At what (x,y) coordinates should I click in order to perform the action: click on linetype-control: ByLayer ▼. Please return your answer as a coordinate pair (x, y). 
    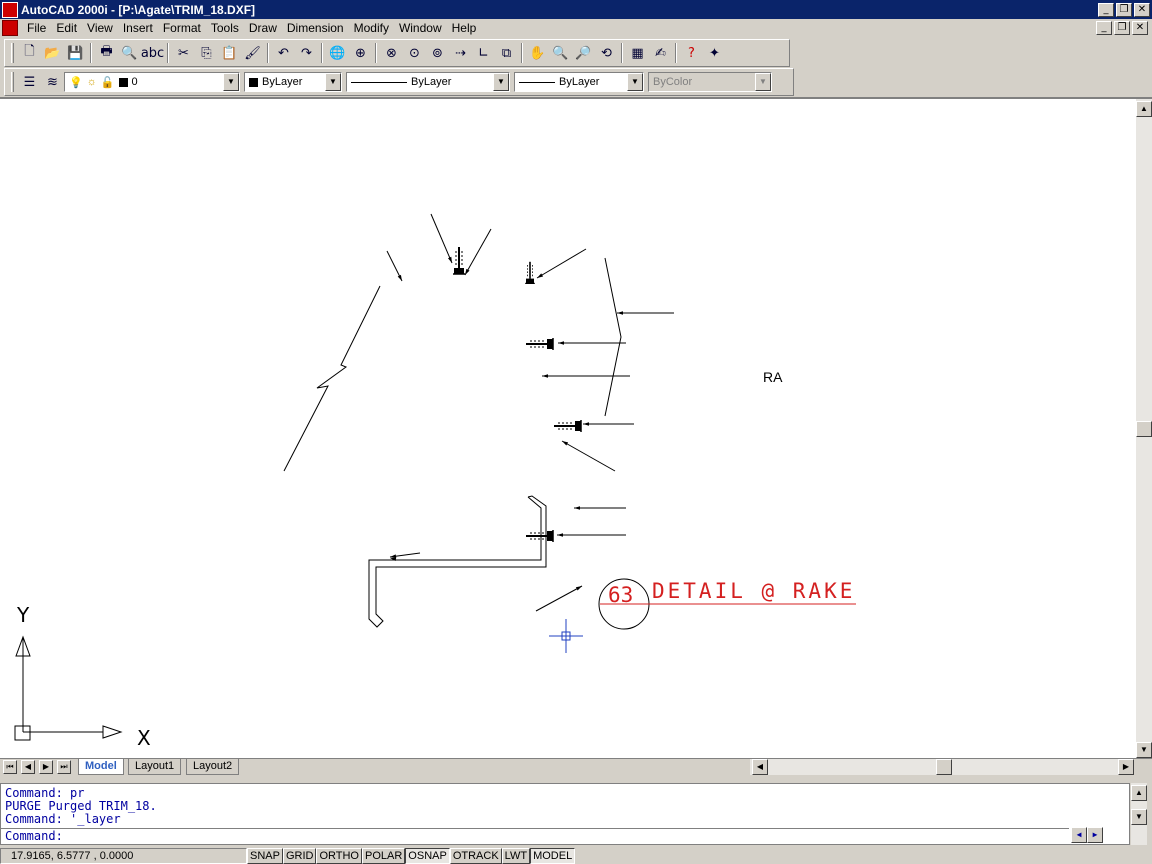
    Looking at the image, I should click on (428, 82).